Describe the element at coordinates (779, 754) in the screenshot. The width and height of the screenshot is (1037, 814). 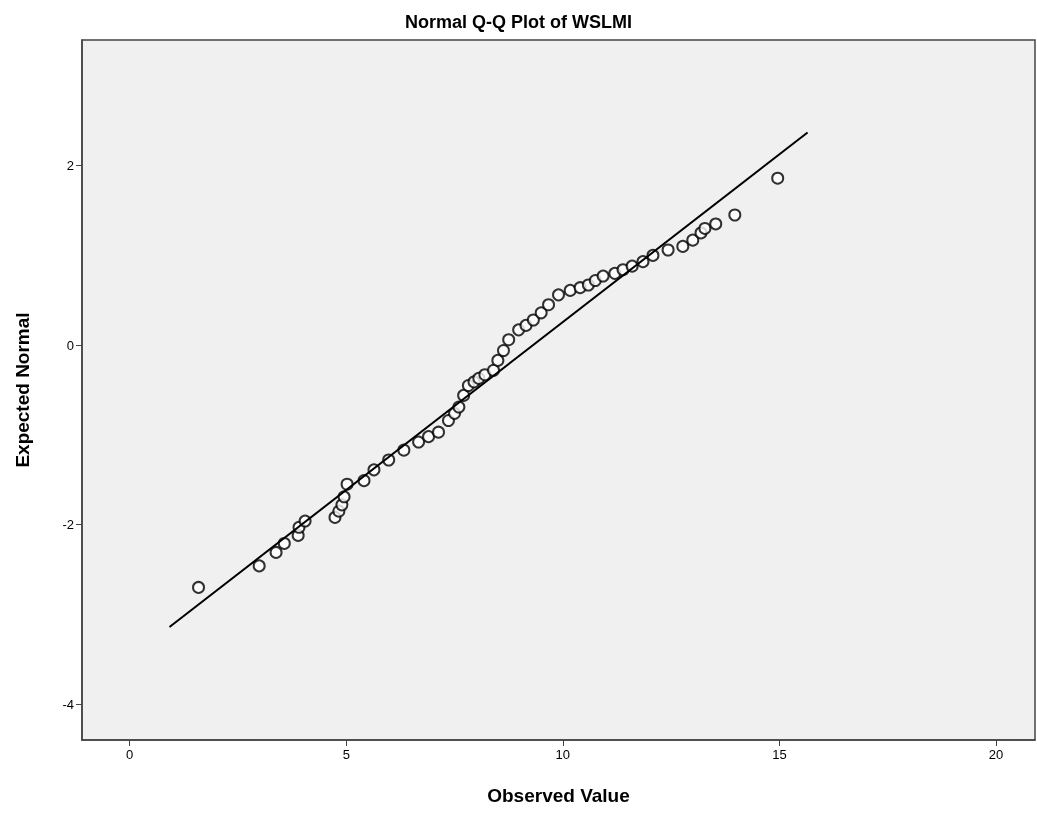
I see `x-tick-label: 15` at that location.